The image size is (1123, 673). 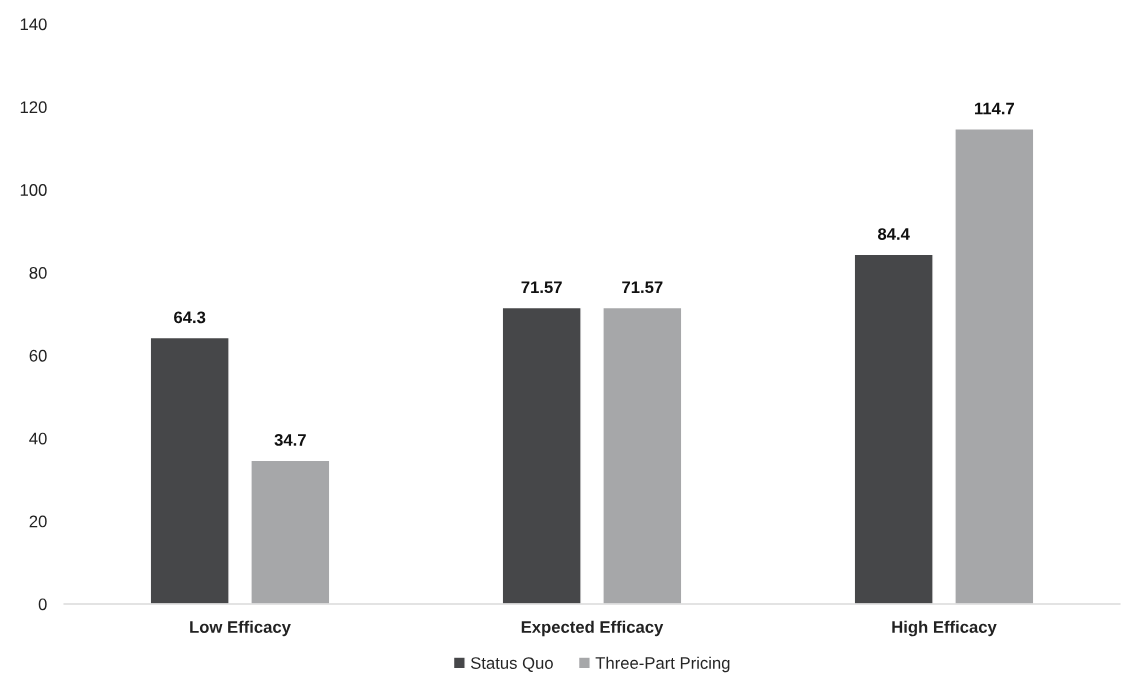 What do you see at coordinates (944, 628) in the screenshot?
I see `x-tick-label: High Efficacy` at bounding box center [944, 628].